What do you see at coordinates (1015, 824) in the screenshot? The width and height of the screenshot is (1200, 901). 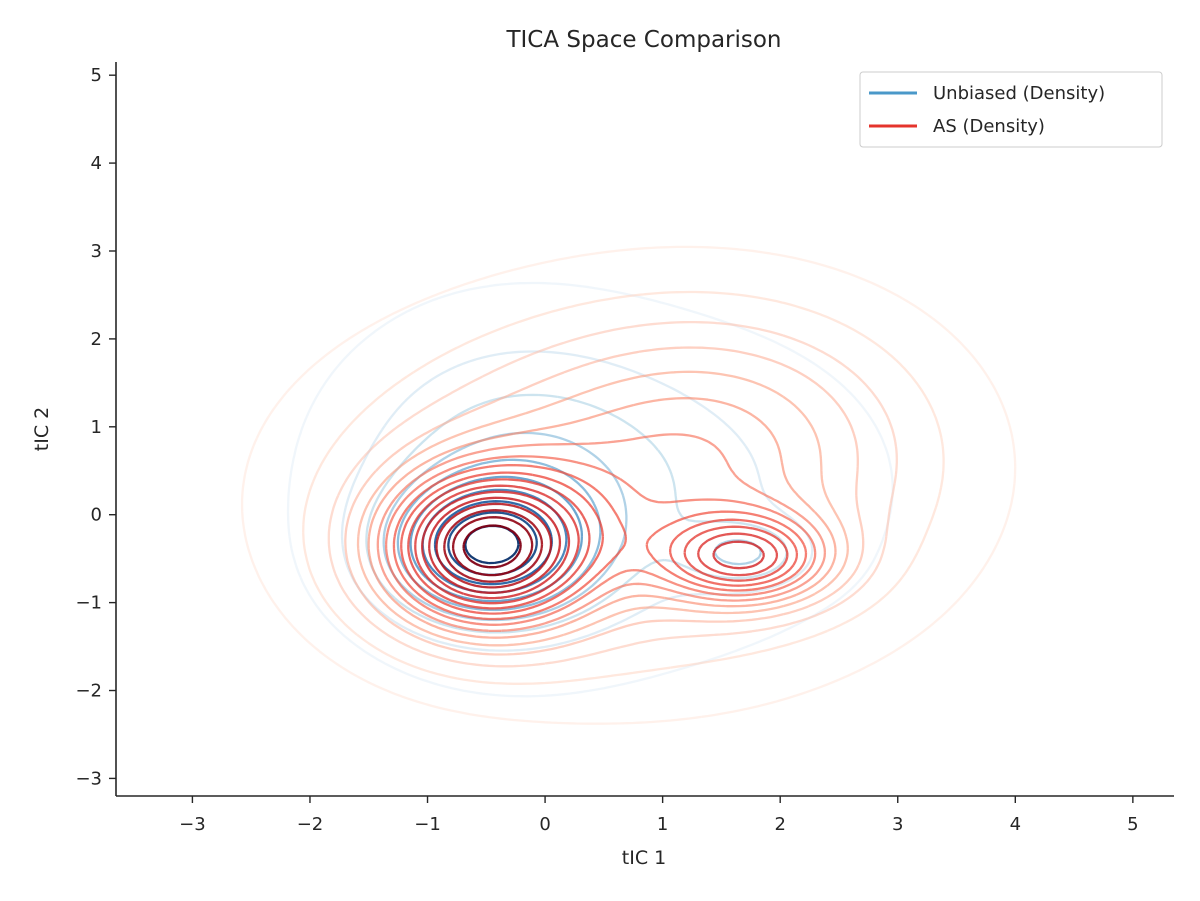 I see `x-tick-label: 4` at bounding box center [1015, 824].